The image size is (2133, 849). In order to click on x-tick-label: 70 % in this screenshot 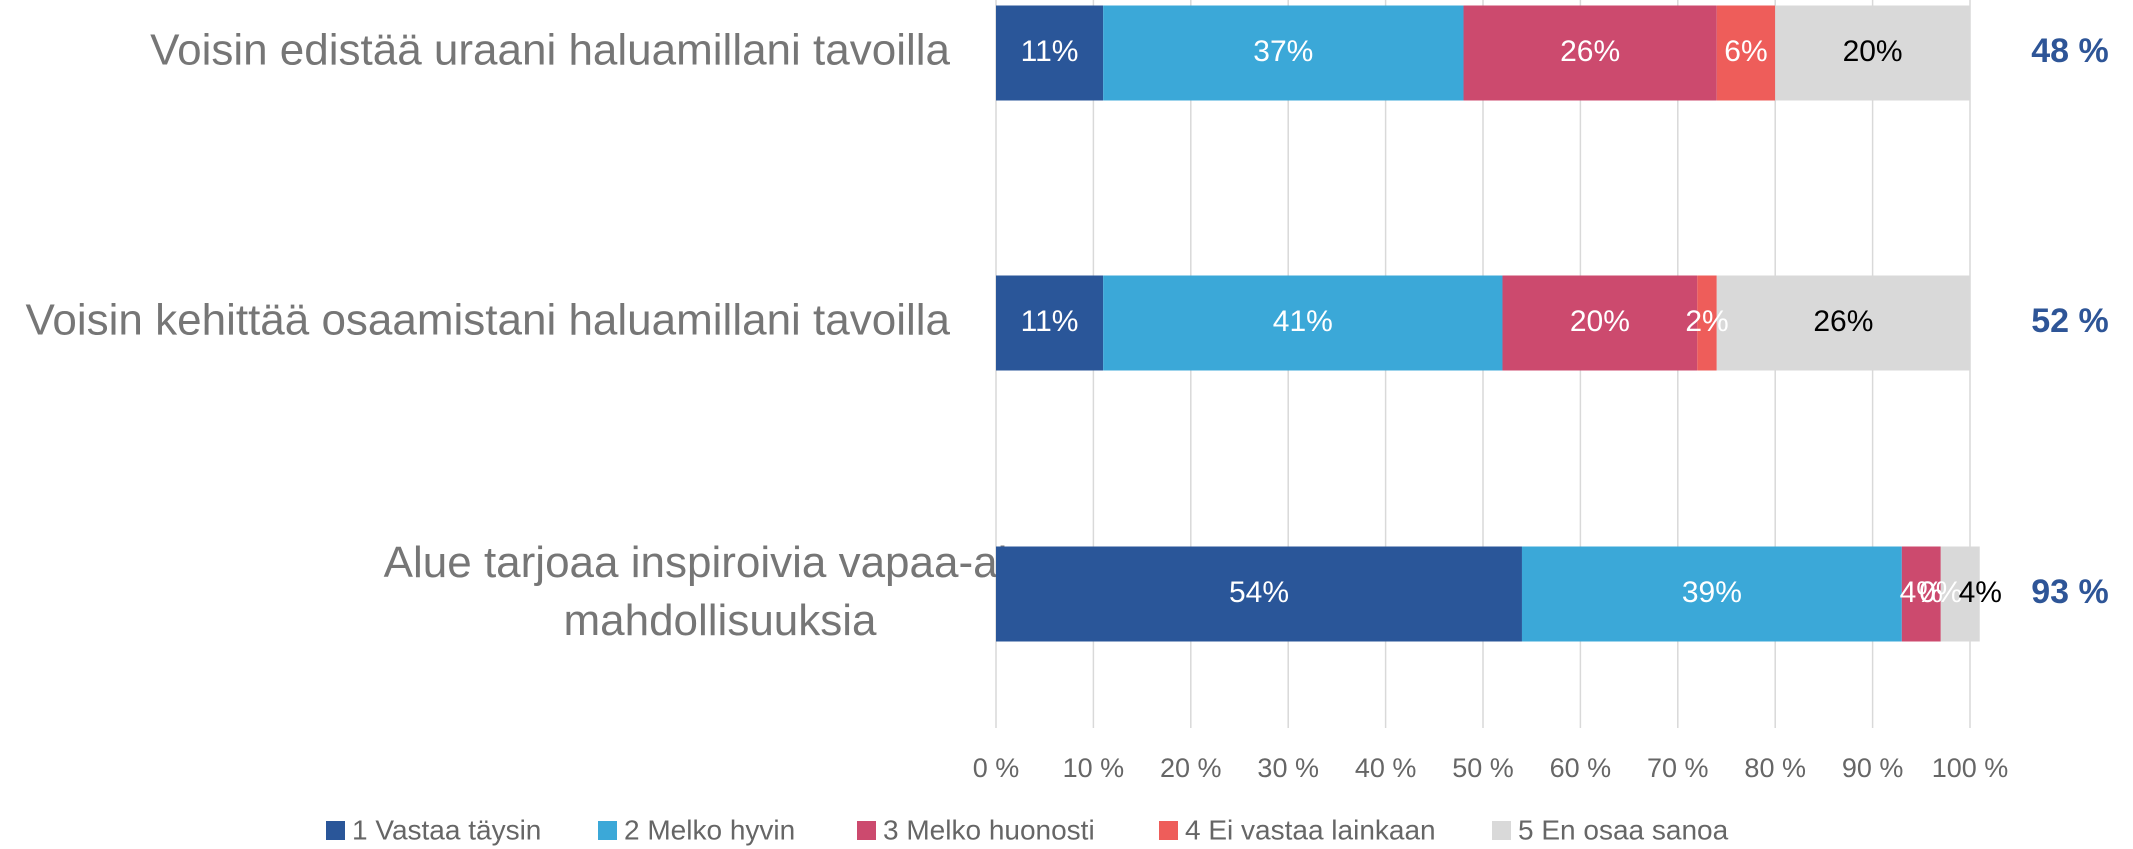, I will do `click(1678, 768)`.